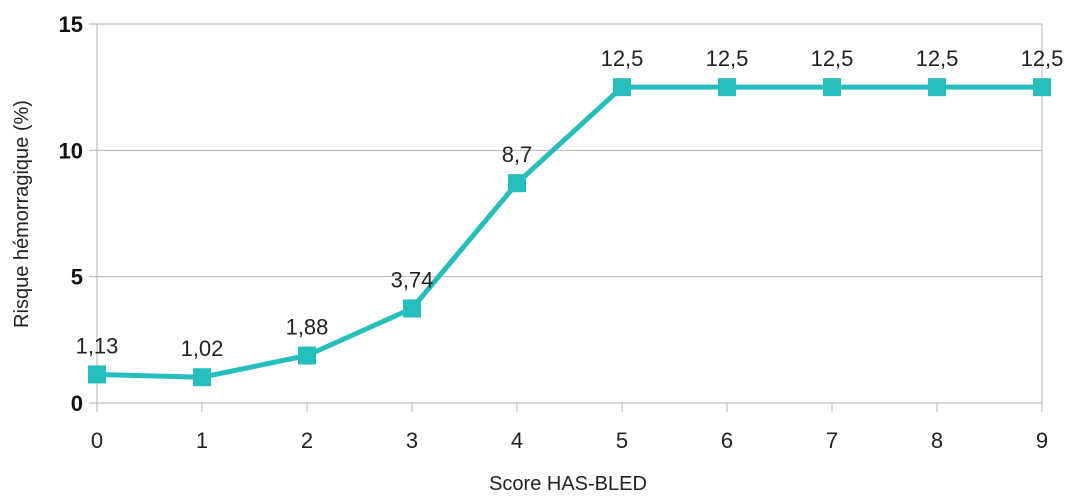 The width and height of the screenshot is (1069, 497). Describe the element at coordinates (307, 326) in the screenshot. I see `data-label-2: 1,88` at that location.